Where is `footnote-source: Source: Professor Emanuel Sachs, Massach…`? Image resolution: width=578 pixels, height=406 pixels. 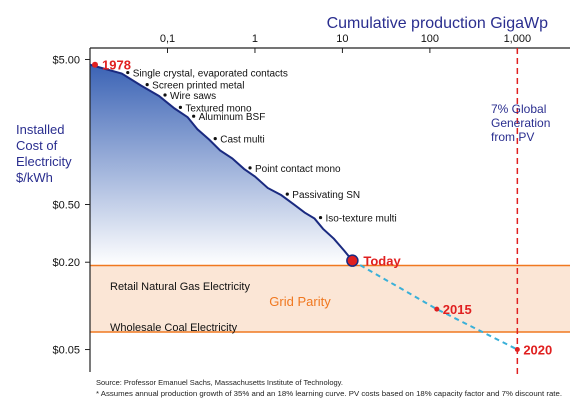 footnote-source: Source: Professor Emanuel Sachs, Massach… is located at coordinates (219, 382).